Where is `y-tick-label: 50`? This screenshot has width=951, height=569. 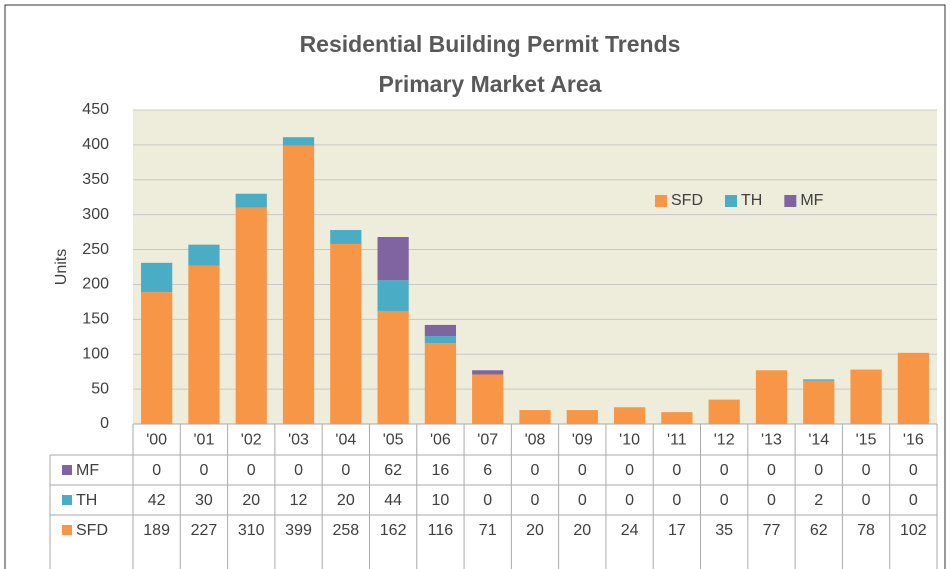 y-tick-label: 50 is located at coordinates (100, 388).